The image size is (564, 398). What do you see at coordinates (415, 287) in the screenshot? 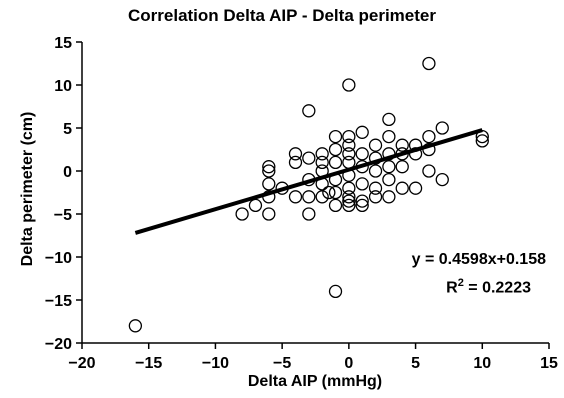
I see `r-squared-label: R2 = 0.2223` at bounding box center [415, 287].